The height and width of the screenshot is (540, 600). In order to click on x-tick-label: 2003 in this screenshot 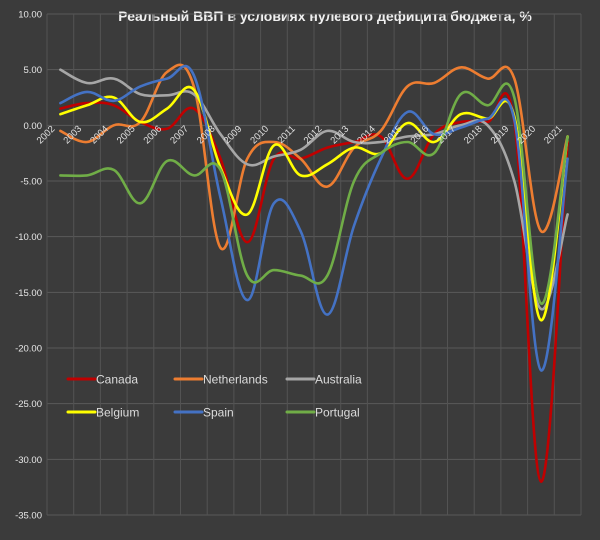, I will do `click(72, 135)`.